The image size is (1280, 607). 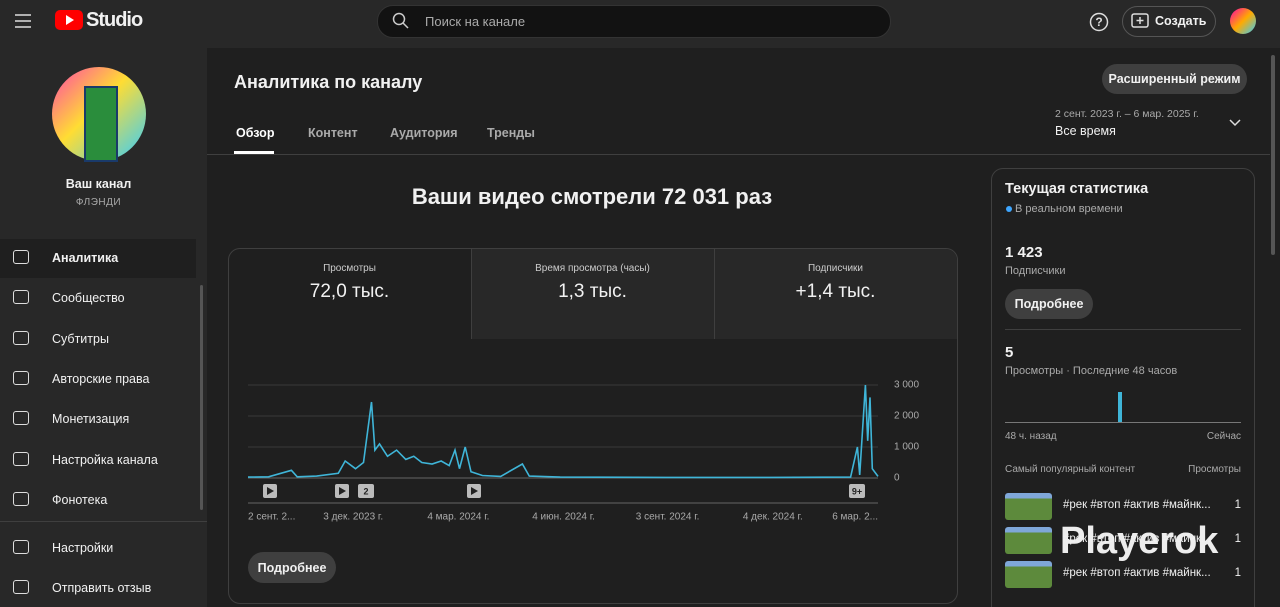 What do you see at coordinates (88, 298) in the screenshot?
I see `sidebar-item: Сообщество` at bounding box center [88, 298].